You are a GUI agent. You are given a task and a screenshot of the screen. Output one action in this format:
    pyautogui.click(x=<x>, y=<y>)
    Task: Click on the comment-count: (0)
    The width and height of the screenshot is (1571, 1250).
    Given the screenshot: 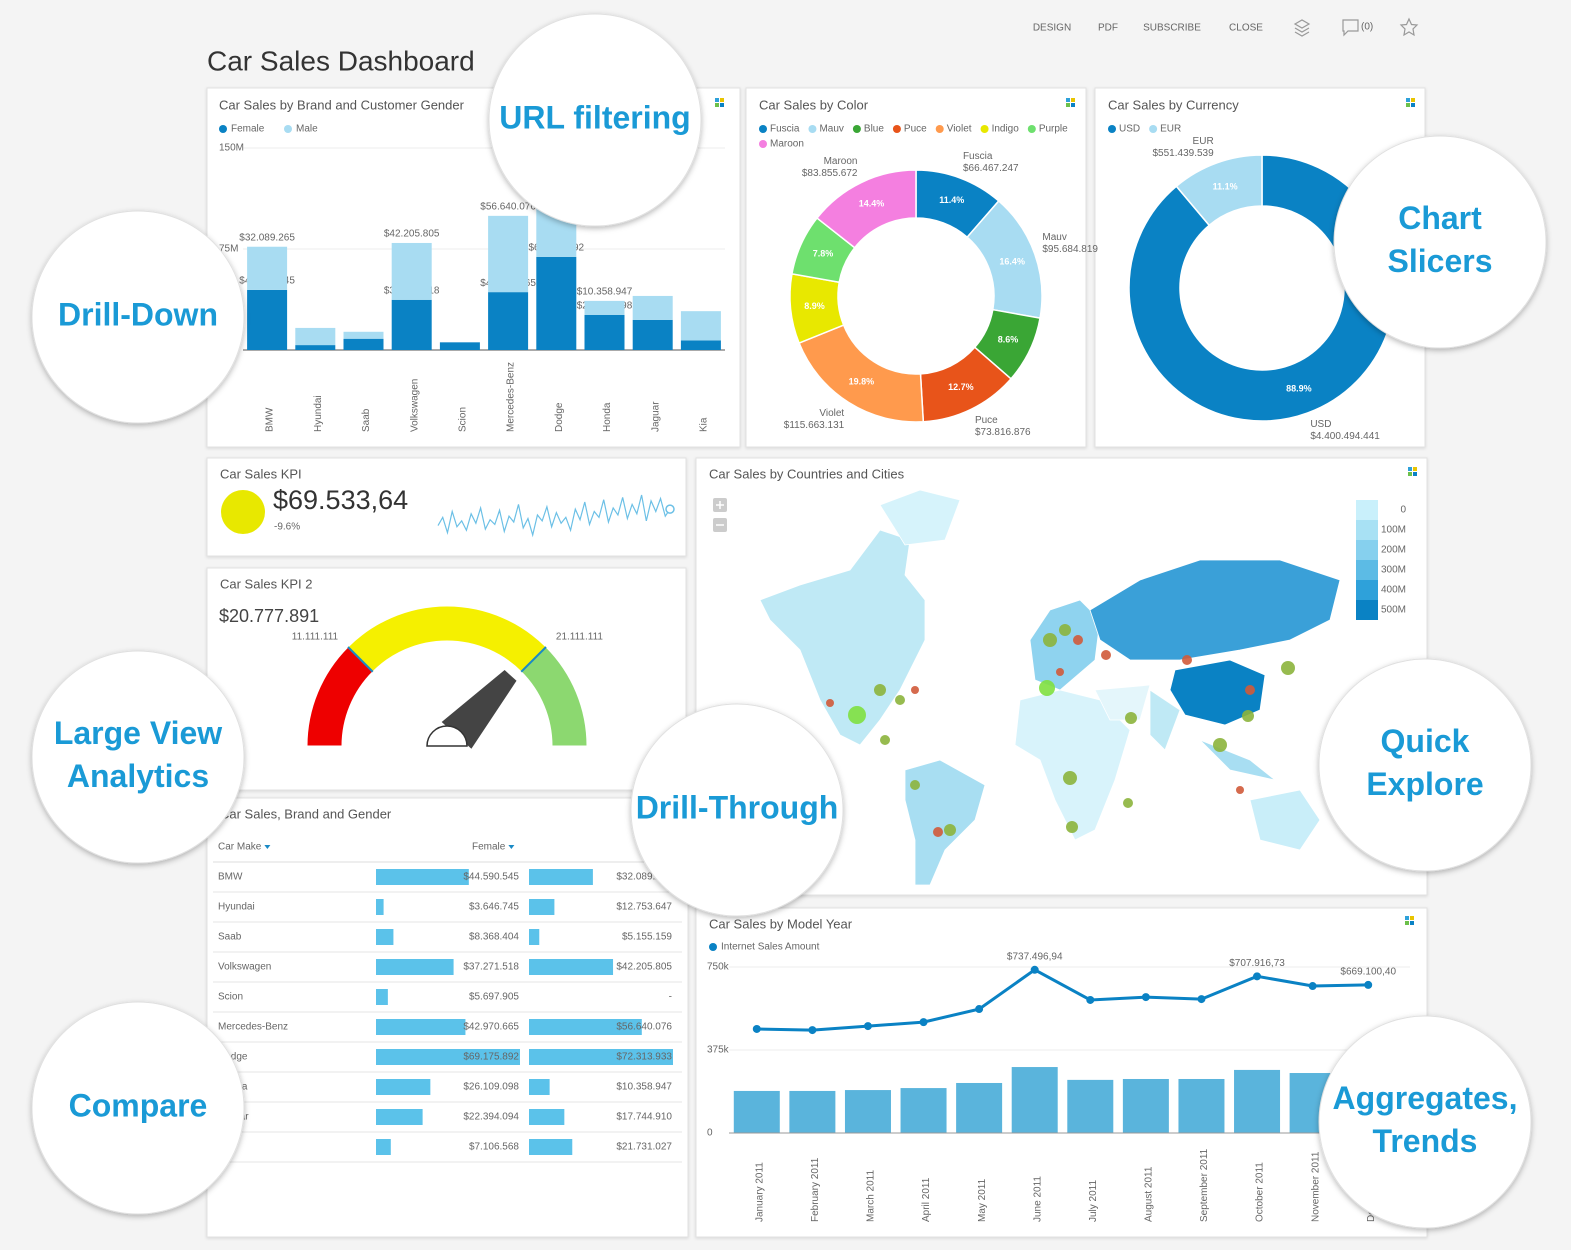 What is the action you would take?
    pyautogui.click(x=1367, y=27)
    